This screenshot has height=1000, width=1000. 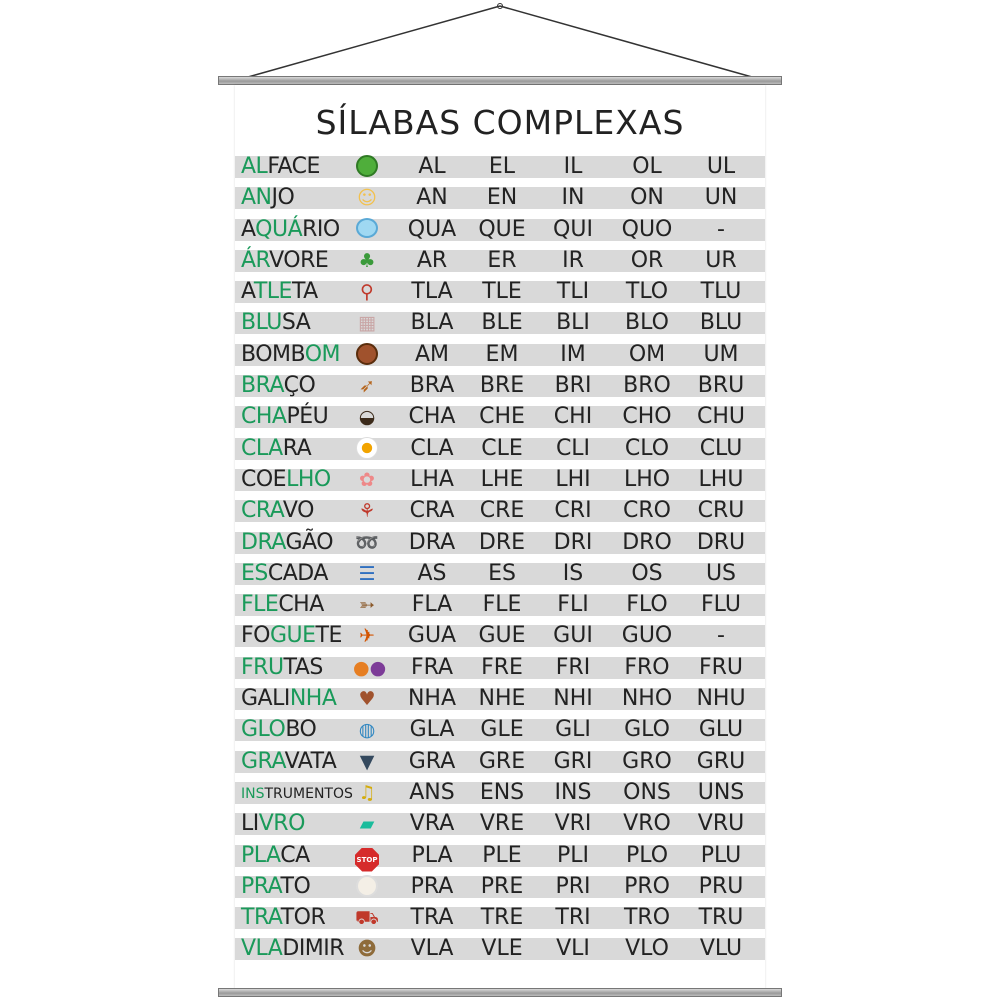 What do you see at coordinates (308, 479) in the screenshot?
I see `highlighted-syllable: LHO` at bounding box center [308, 479].